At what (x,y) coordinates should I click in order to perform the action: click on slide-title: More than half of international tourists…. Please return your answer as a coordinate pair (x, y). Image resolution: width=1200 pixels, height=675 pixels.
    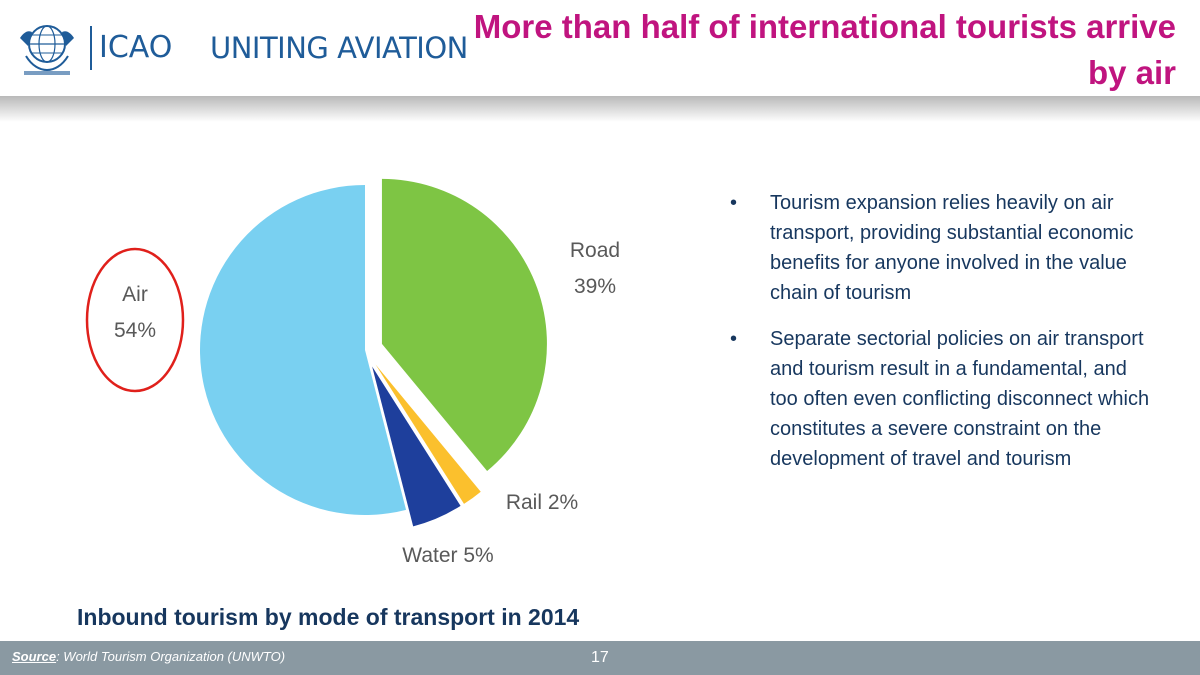
    Looking at the image, I should click on (824, 49).